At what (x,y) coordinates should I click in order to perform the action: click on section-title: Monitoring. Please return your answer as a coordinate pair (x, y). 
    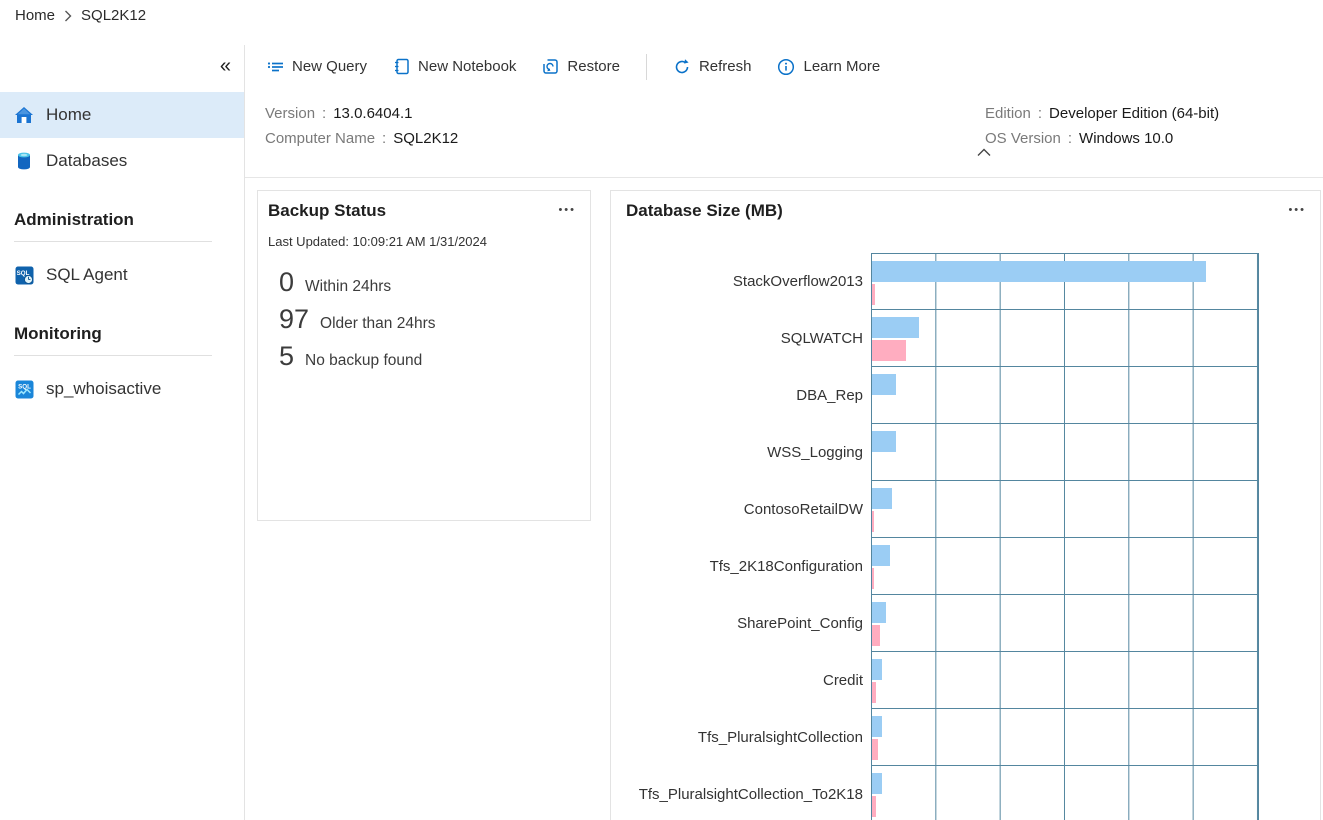
    Looking at the image, I should click on (113, 340).